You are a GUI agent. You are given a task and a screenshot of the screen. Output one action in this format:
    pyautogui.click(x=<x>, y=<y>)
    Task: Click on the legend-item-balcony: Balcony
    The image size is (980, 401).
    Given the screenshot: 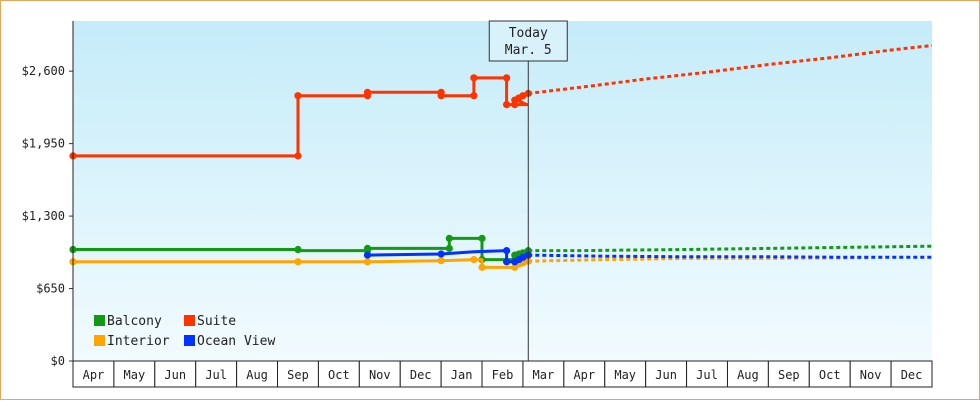 What is the action you would take?
    pyautogui.click(x=128, y=321)
    